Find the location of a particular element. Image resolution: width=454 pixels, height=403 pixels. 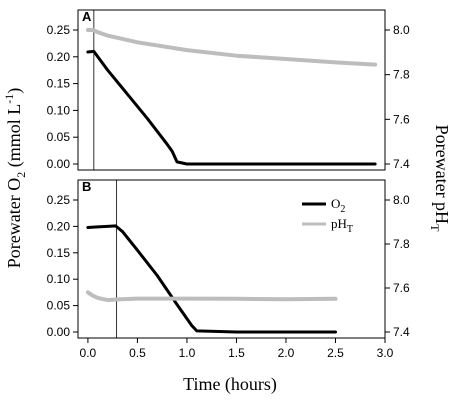

x-tick-label: 1.5 is located at coordinates (236, 353).